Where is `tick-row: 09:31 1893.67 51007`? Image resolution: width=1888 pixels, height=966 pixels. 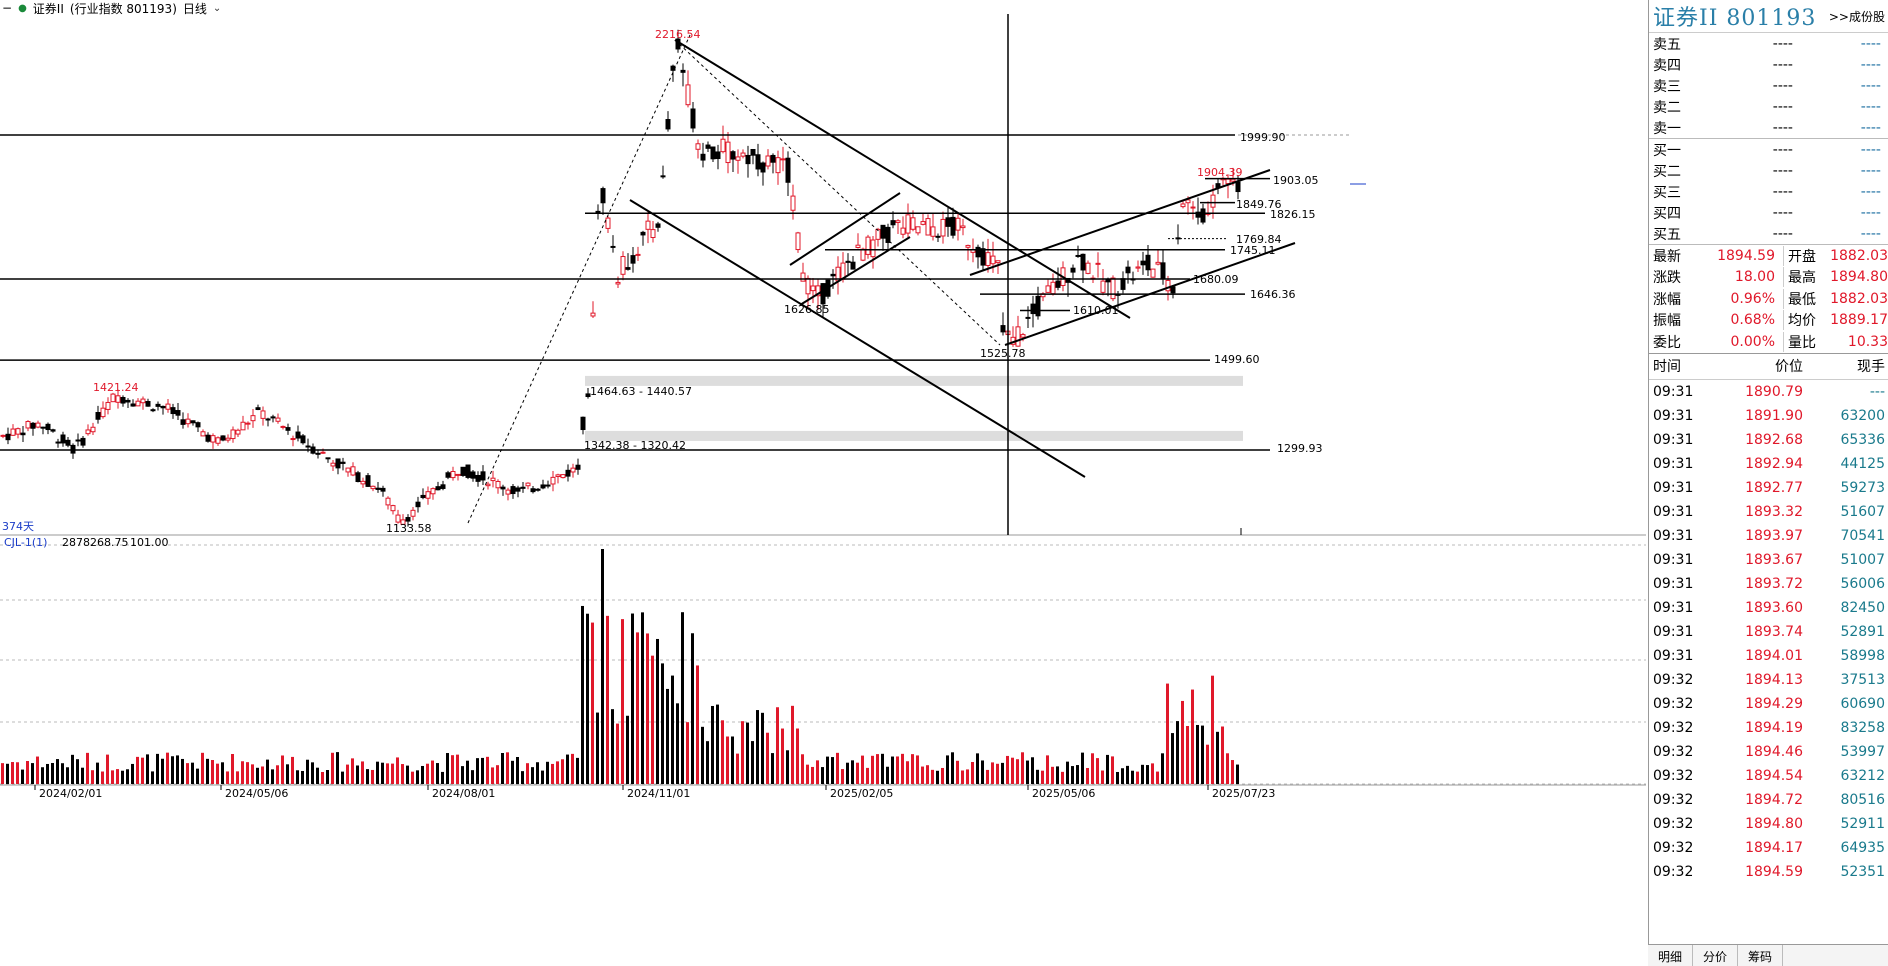 tick-row: 09:31 1893.67 51007 is located at coordinates (1768, 560).